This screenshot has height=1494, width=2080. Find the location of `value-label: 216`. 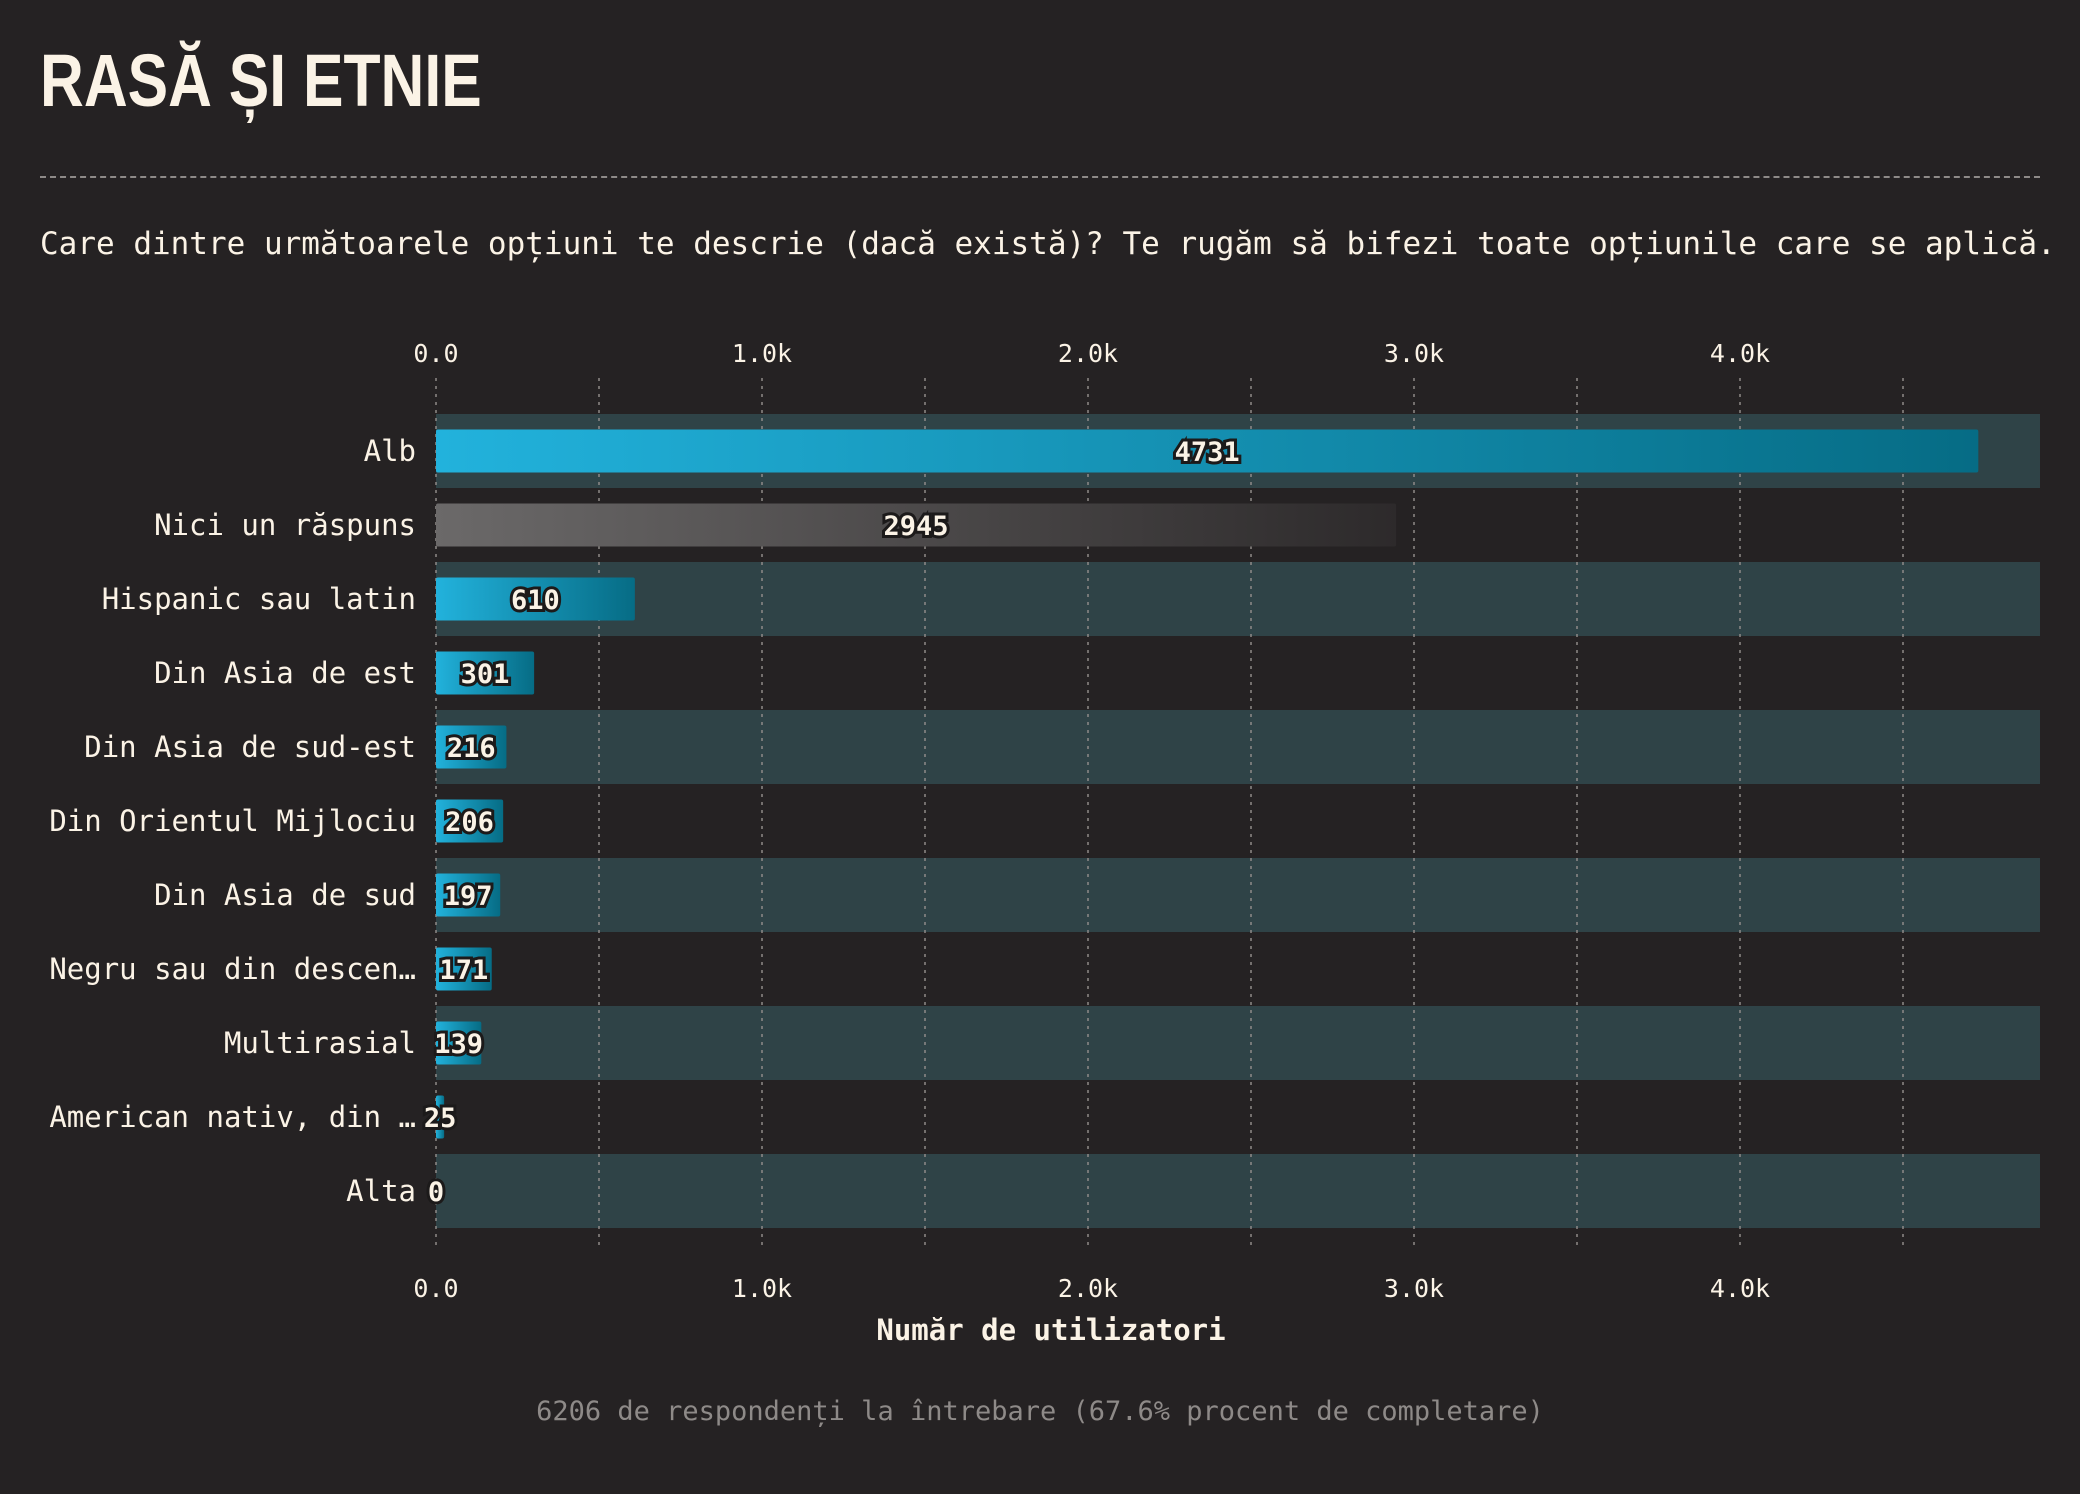

value-label: 216 is located at coordinates (471, 748).